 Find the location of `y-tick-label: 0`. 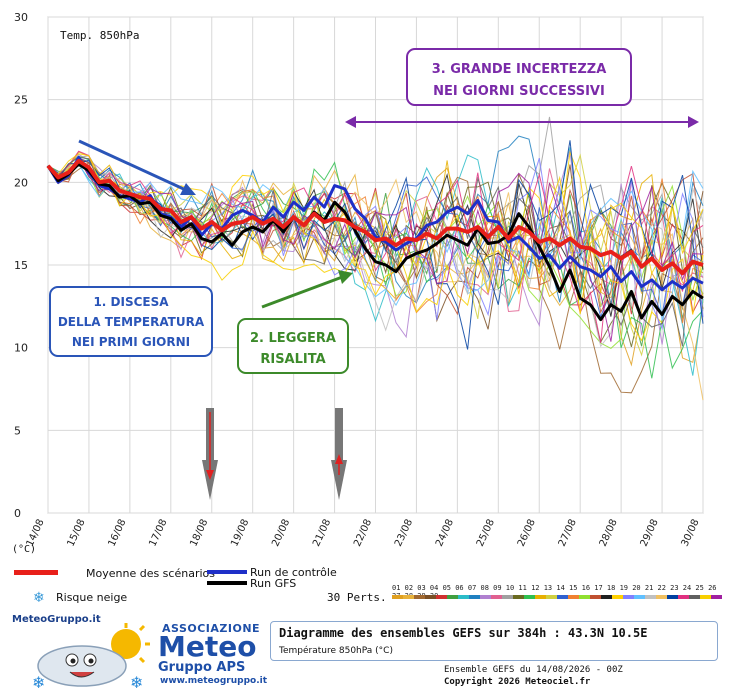

y-tick-label: 0 is located at coordinates (17, 513).